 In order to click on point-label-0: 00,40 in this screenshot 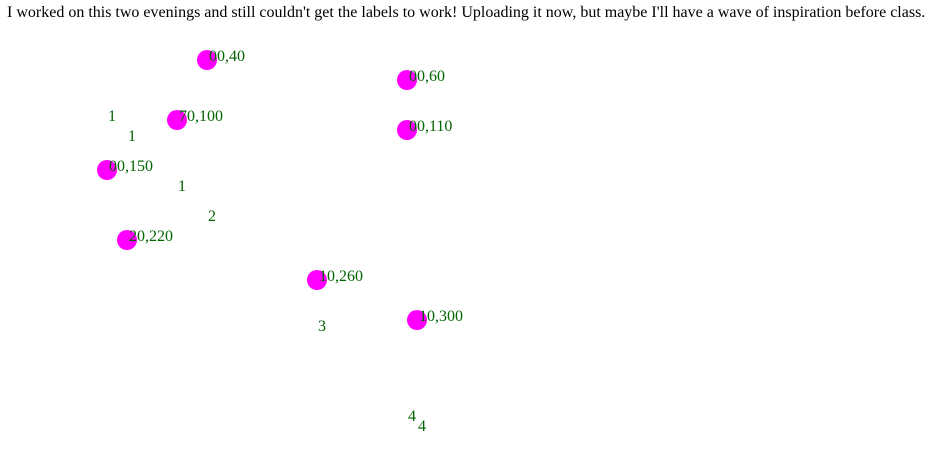, I will do `click(227, 56)`.